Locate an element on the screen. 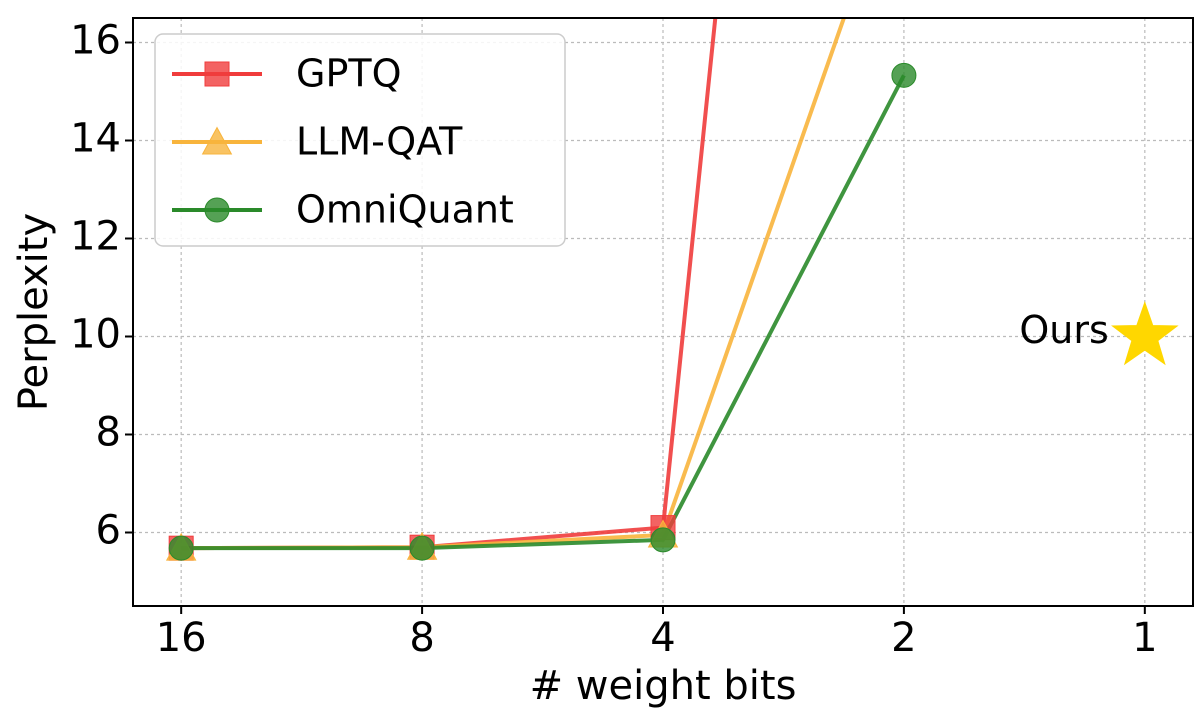  legend-label: GPTQ is located at coordinates (348, 74).